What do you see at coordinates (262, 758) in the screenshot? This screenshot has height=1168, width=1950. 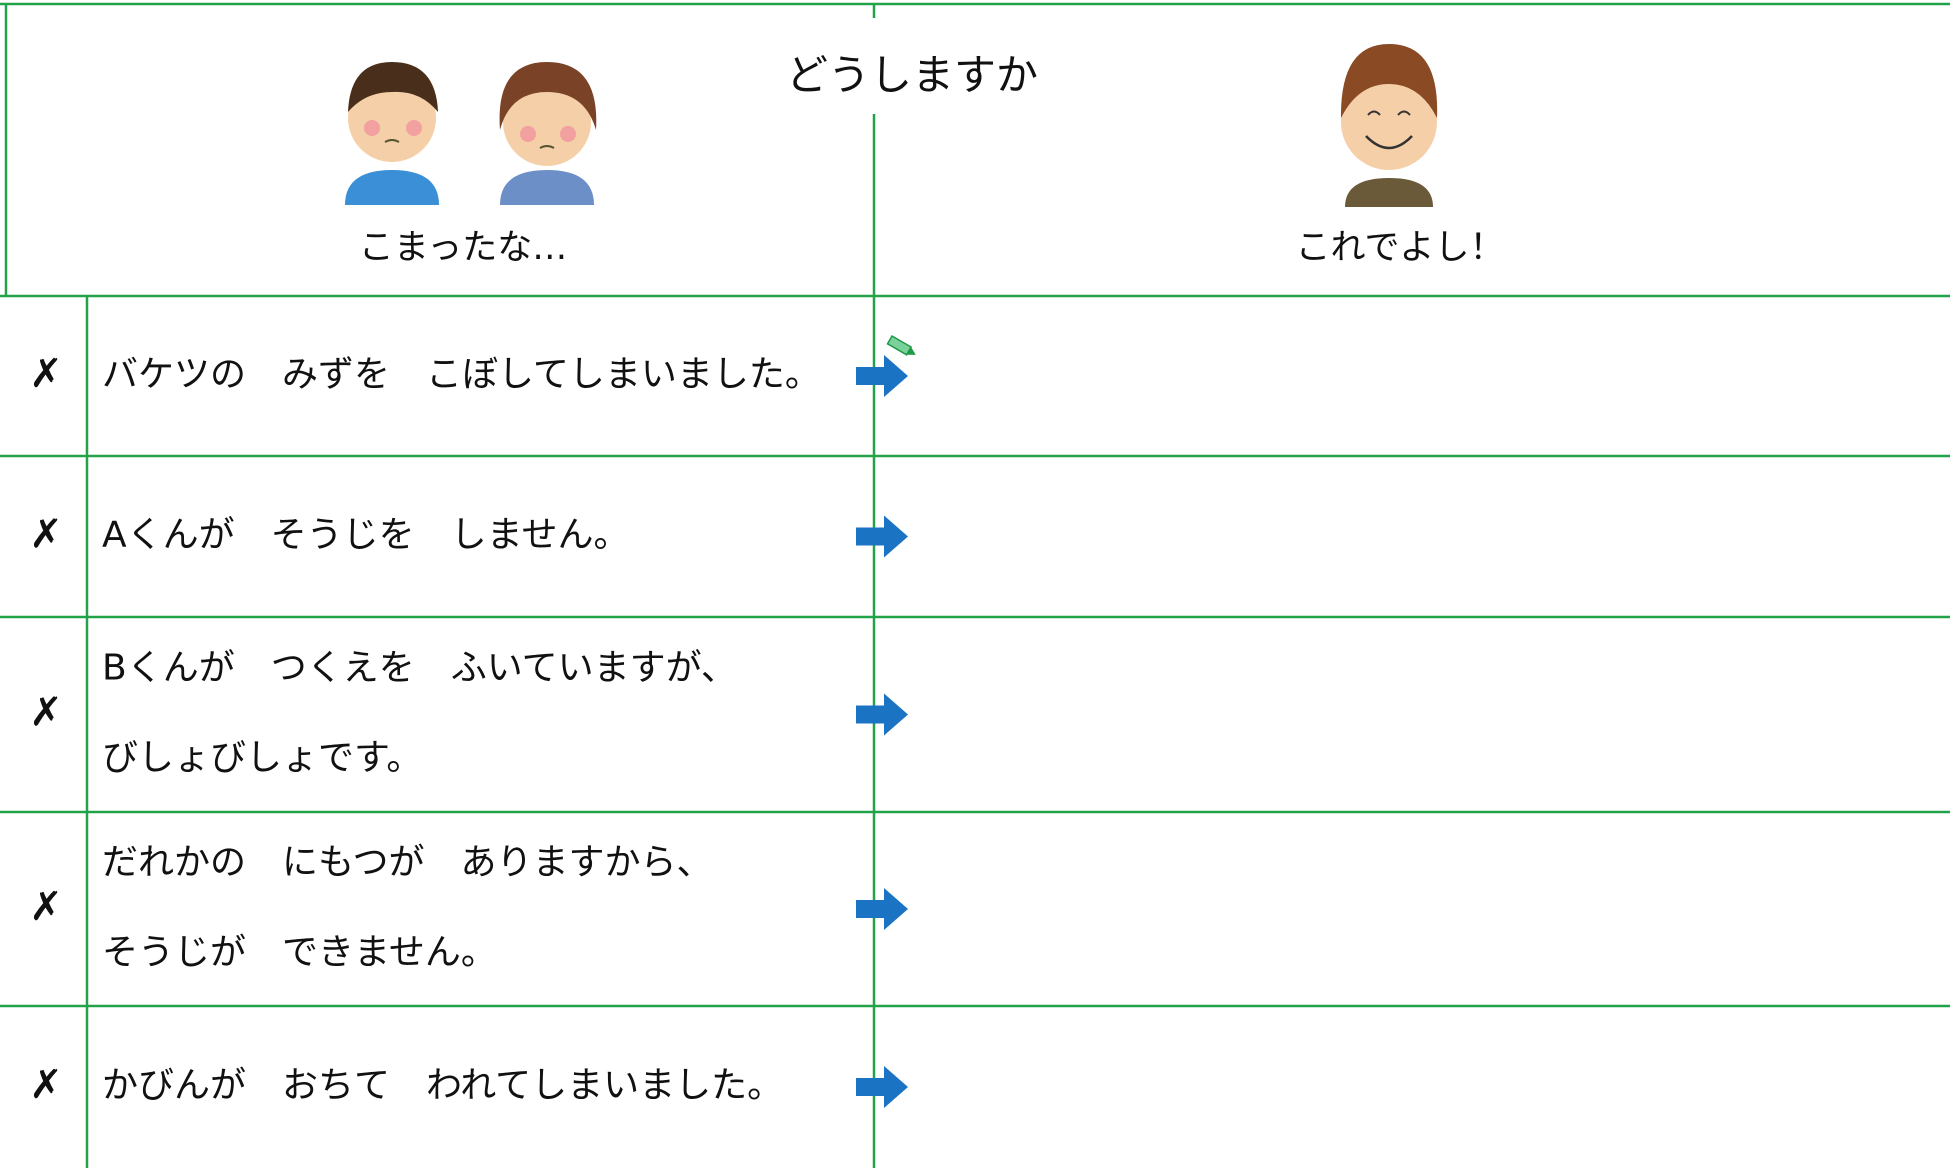 I see `problem-text: びしょびしょです。` at bounding box center [262, 758].